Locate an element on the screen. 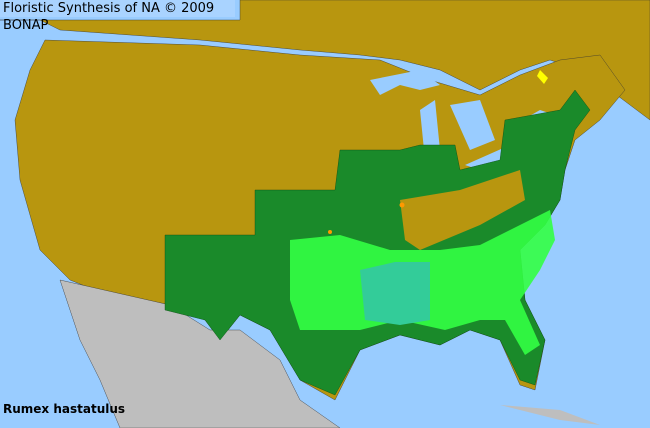  species-label: Rumex hastatulus is located at coordinates (64, 409).